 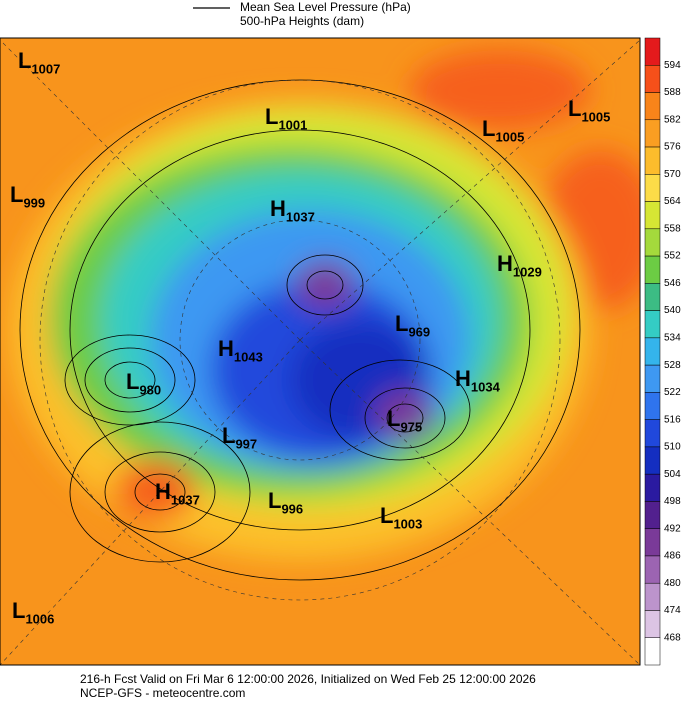 What do you see at coordinates (672, 174) in the screenshot?
I see `colorbar-tick-label: 570` at bounding box center [672, 174].